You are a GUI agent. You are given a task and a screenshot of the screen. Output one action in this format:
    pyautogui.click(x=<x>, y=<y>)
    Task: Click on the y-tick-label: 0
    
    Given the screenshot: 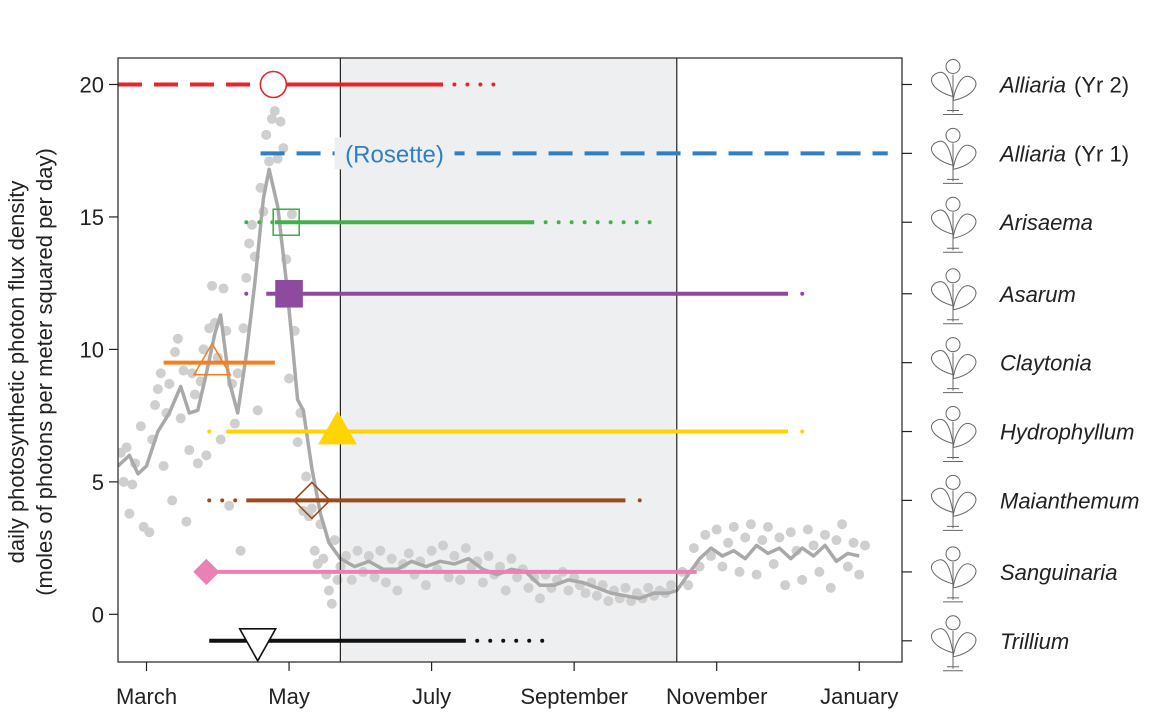 What is the action you would take?
    pyautogui.click(x=98, y=614)
    